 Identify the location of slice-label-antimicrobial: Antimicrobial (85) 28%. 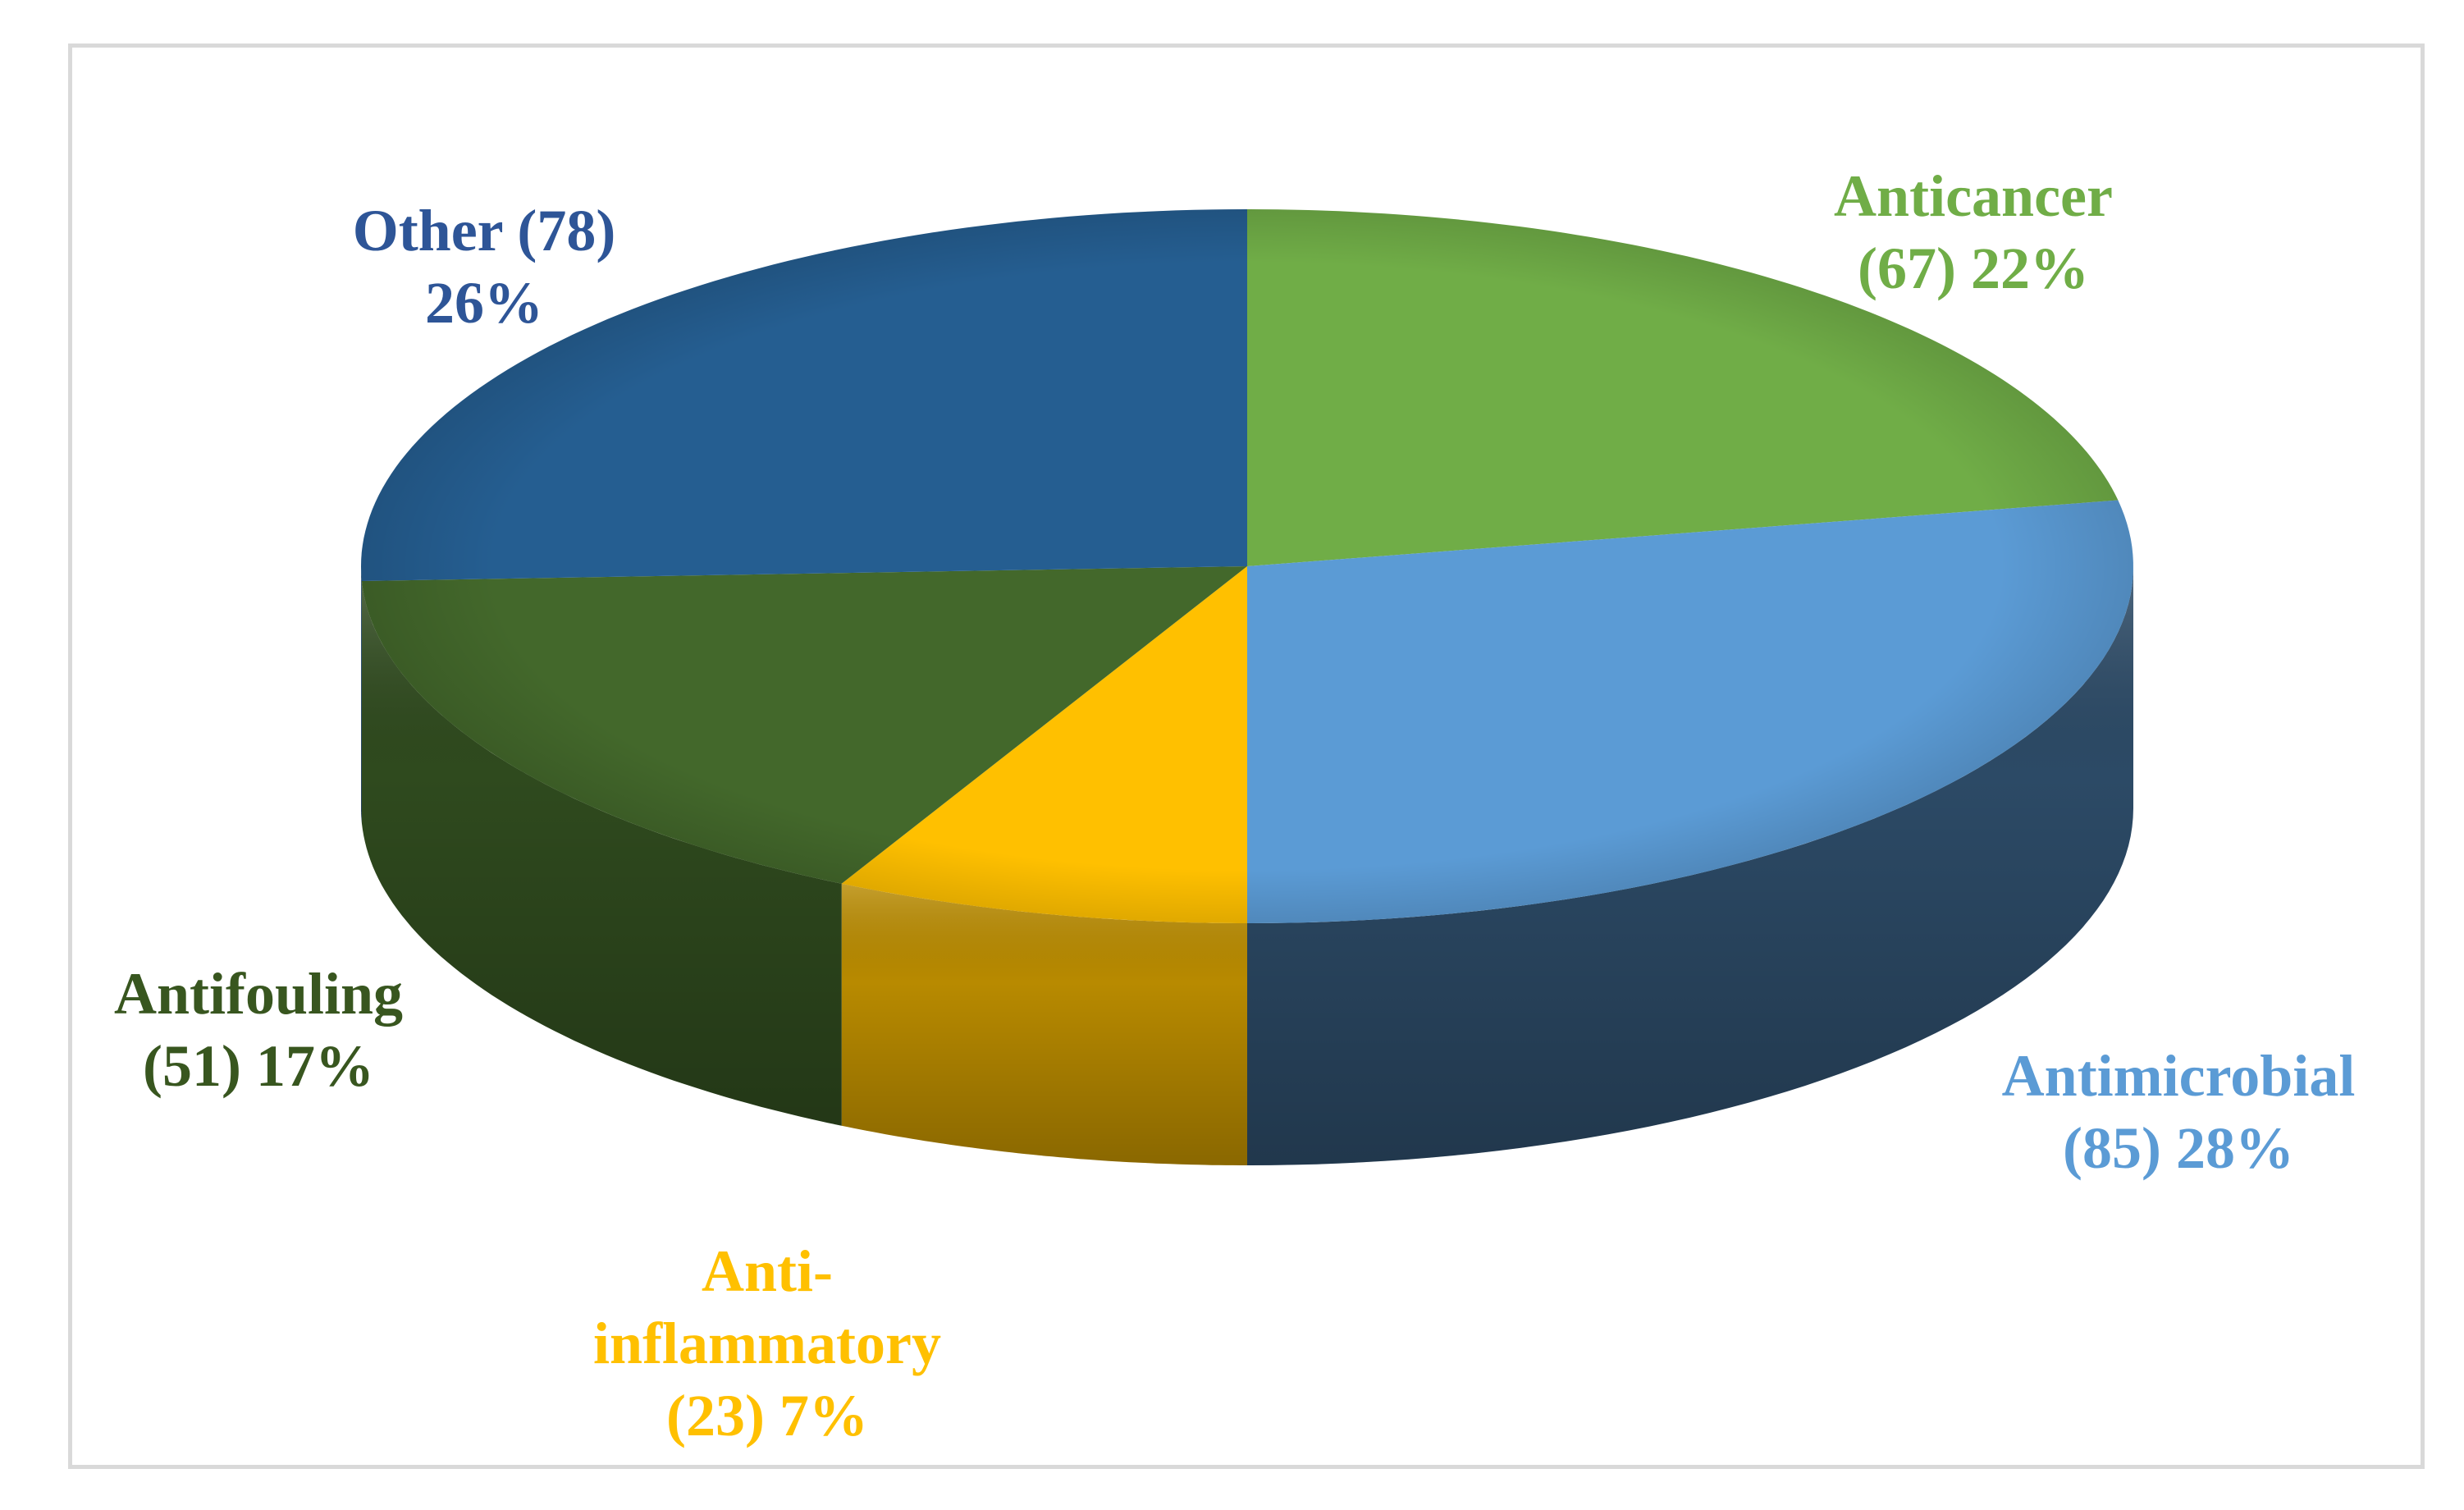
(2179, 1112).